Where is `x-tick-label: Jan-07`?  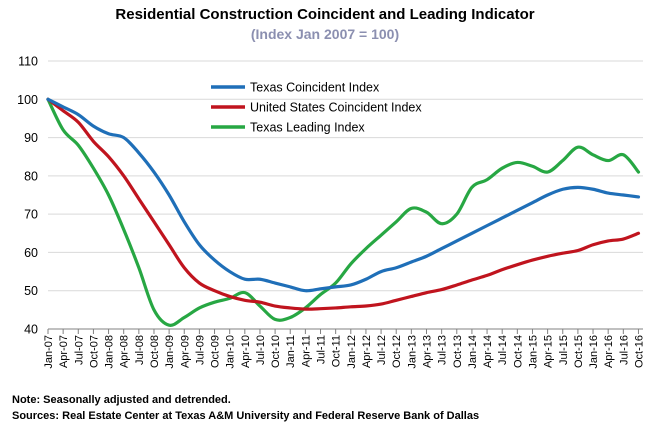 x-tick-label: Jan-07 is located at coordinates (49, 352).